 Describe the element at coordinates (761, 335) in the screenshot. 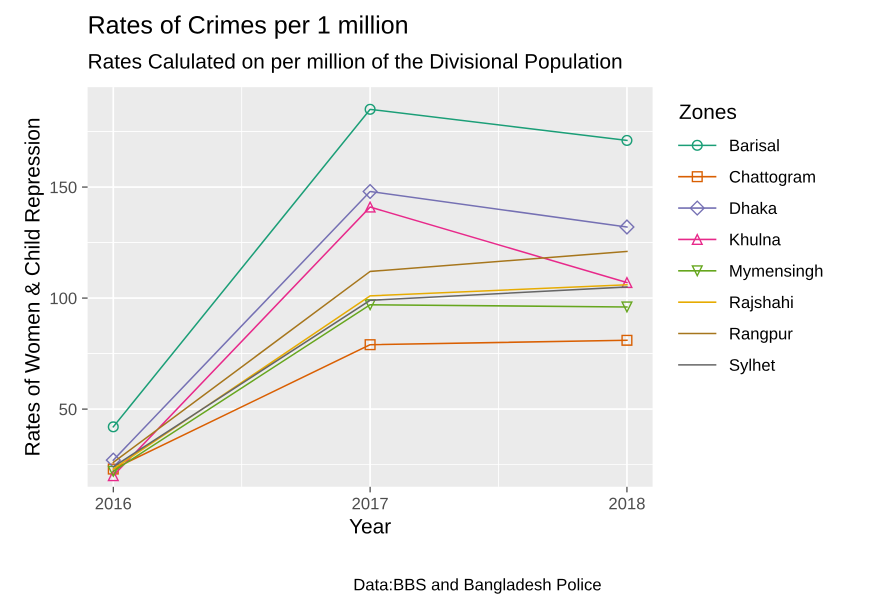

I see `legend-label: Rangpur` at that location.